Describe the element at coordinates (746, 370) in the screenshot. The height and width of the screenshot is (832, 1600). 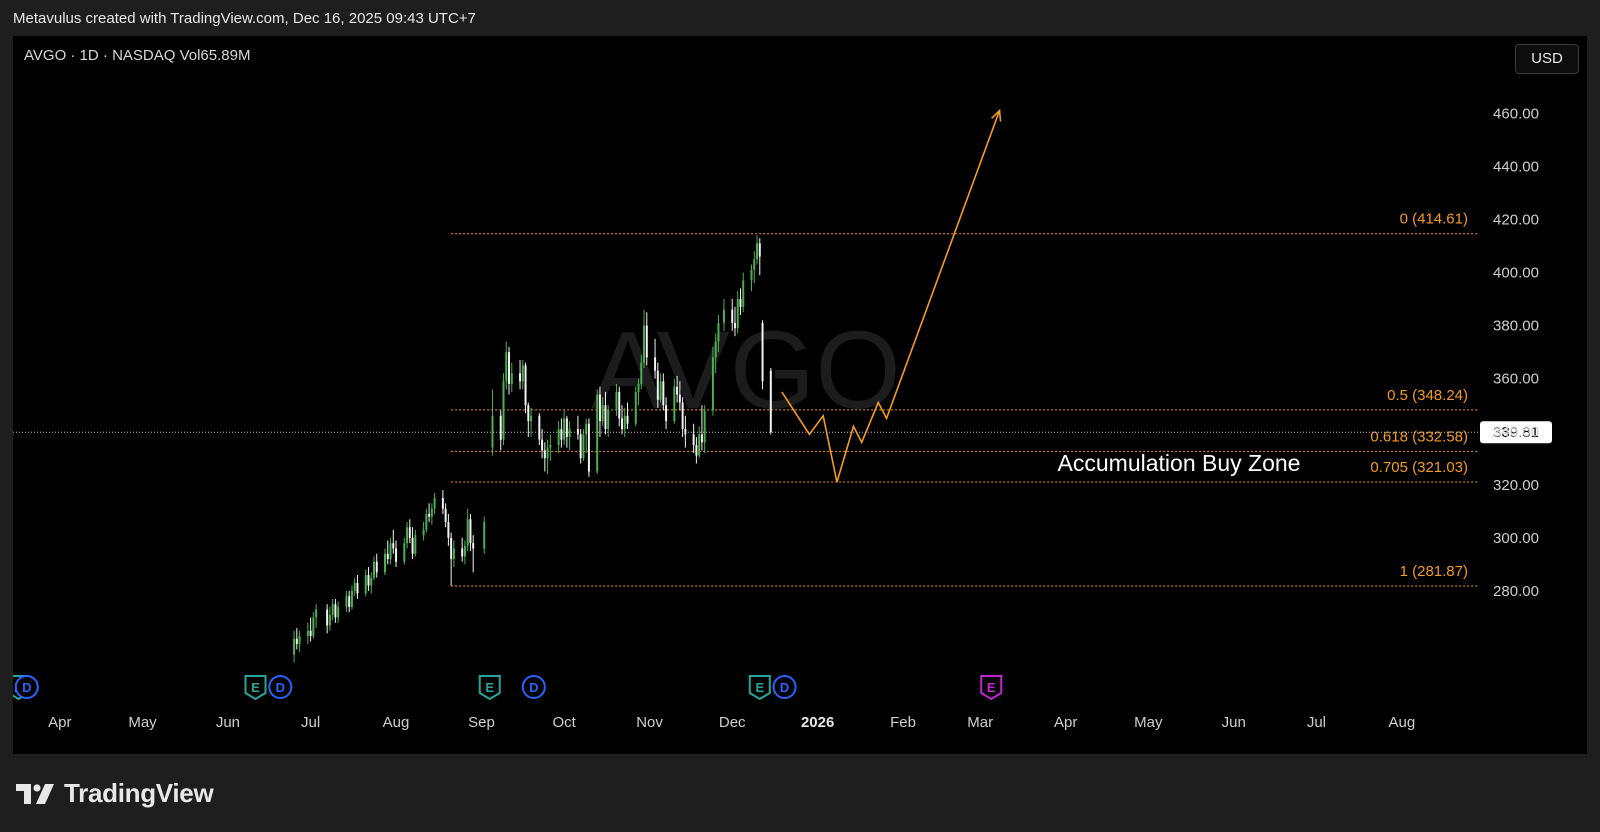
I see `symbol-watermark: AVGO` at that location.